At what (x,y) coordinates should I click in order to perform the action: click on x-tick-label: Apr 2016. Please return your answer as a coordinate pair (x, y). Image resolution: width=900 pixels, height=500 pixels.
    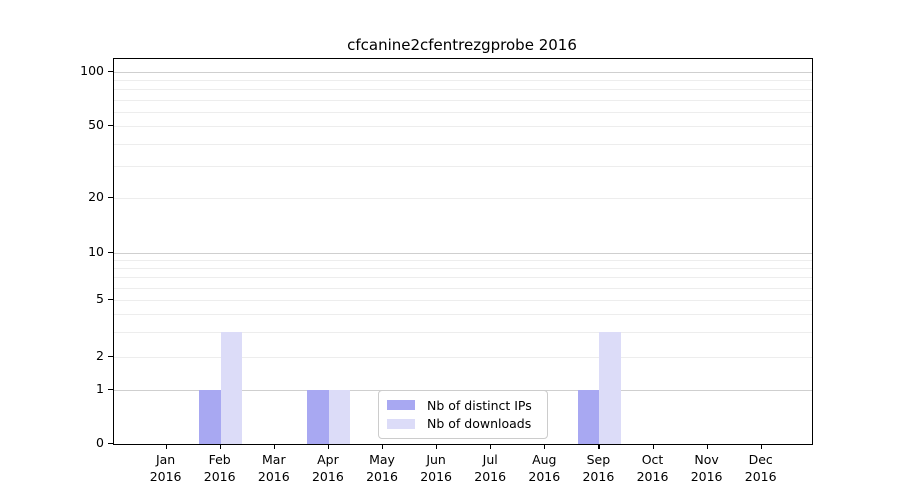
    Looking at the image, I should click on (327, 468).